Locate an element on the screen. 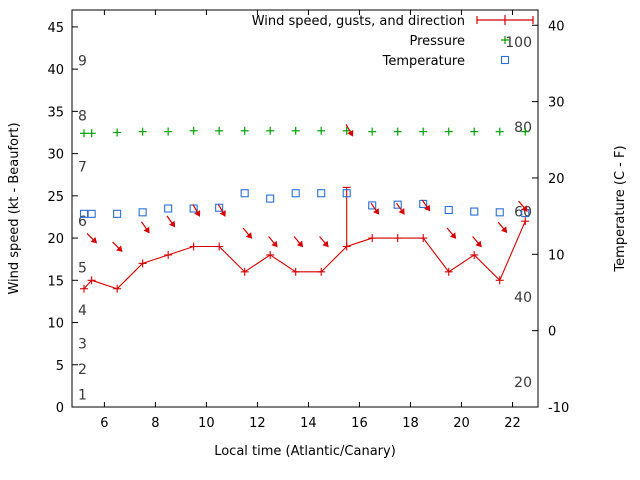 This screenshot has height=480, width=640. beaufort-label: 8 is located at coordinates (82, 117).